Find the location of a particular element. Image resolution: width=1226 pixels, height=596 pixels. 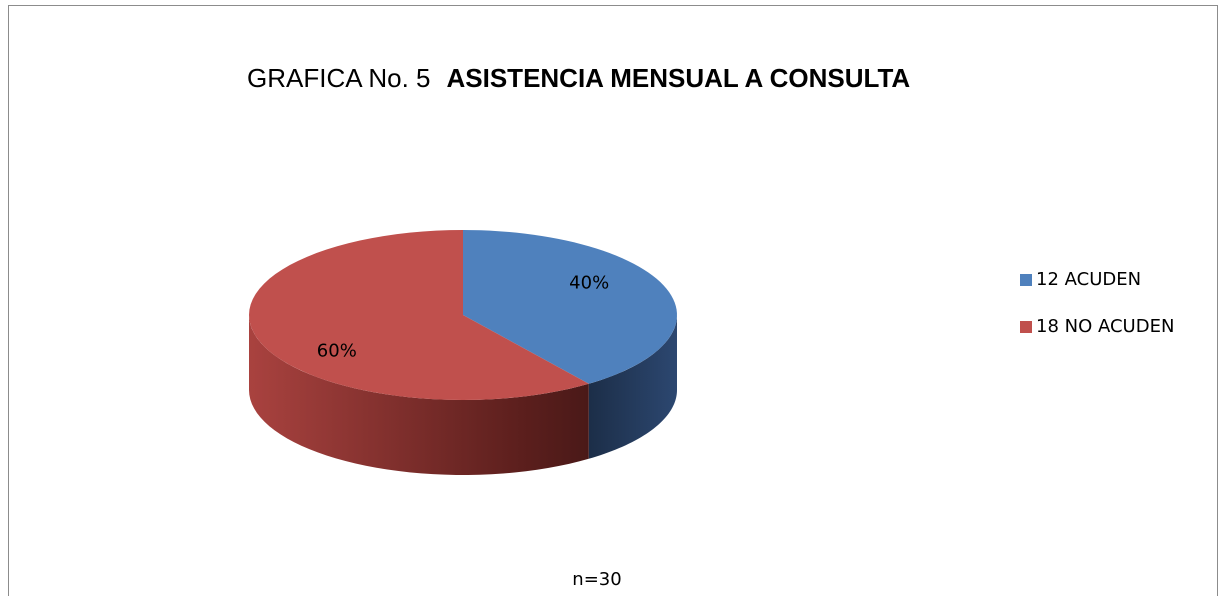

data-label: 40% is located at coordinates (589, 283).